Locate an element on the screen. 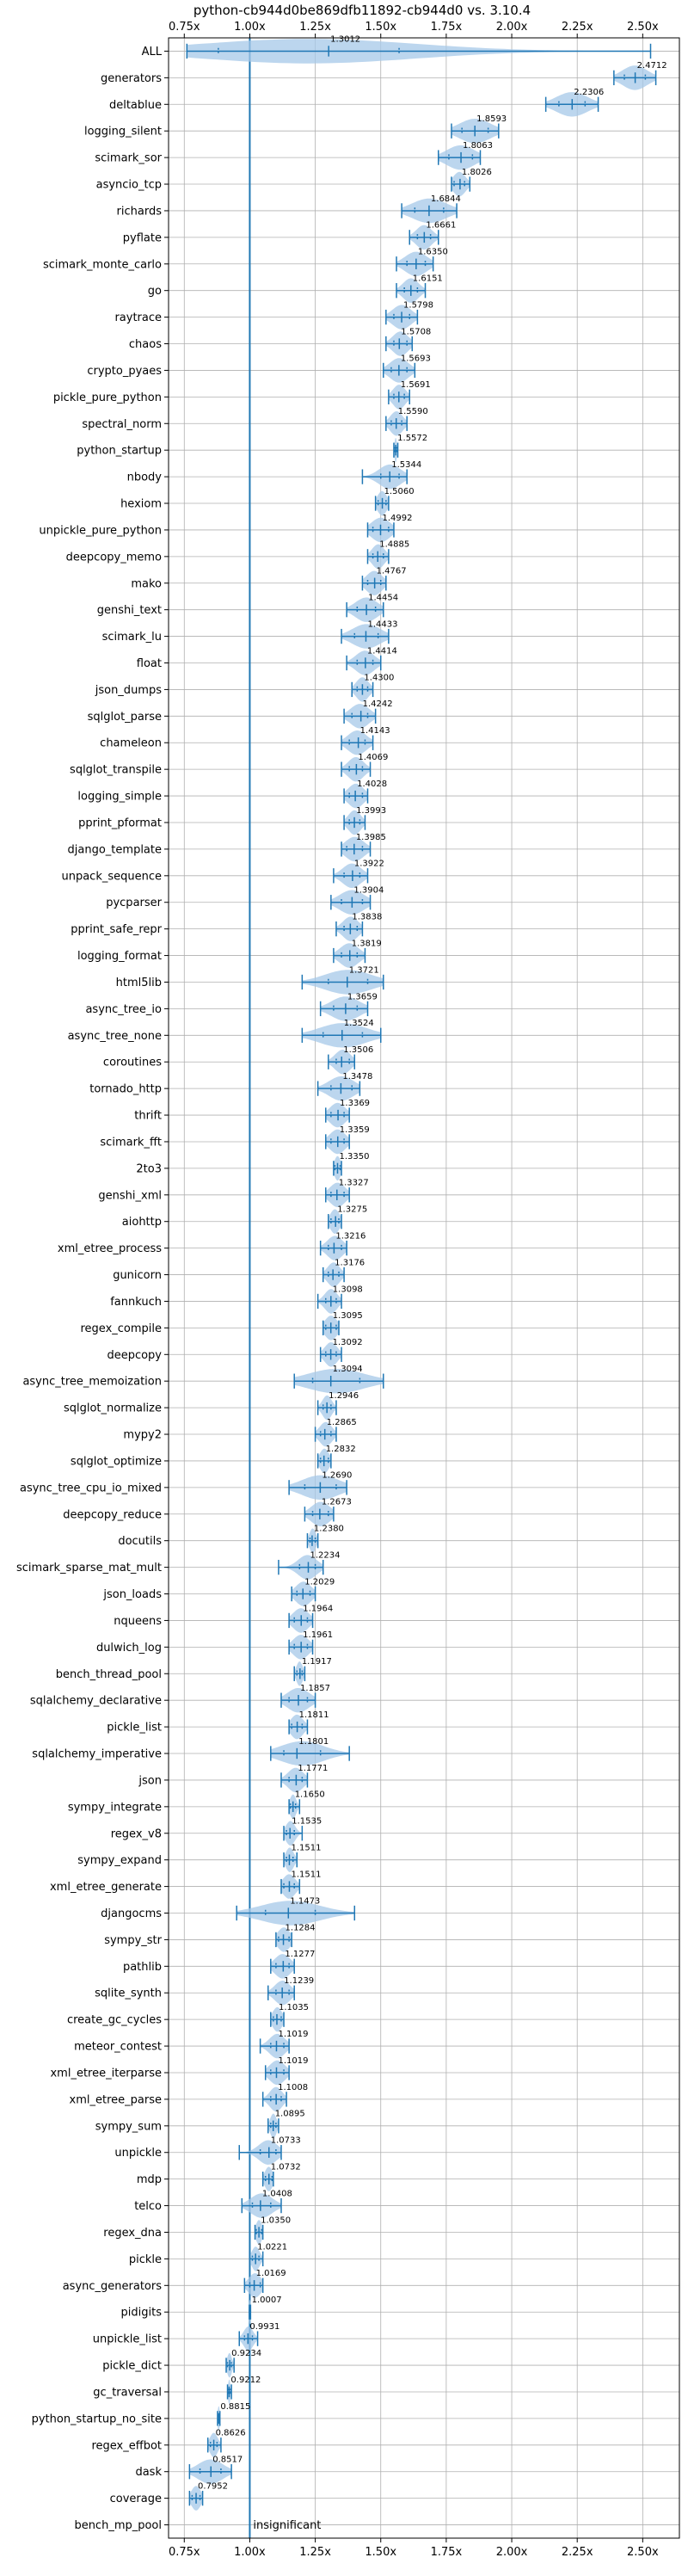 The height and width of the screenshot is (2576, 688). y-tick-label: create_gc_cycles is located at coordinates (114, 2021).